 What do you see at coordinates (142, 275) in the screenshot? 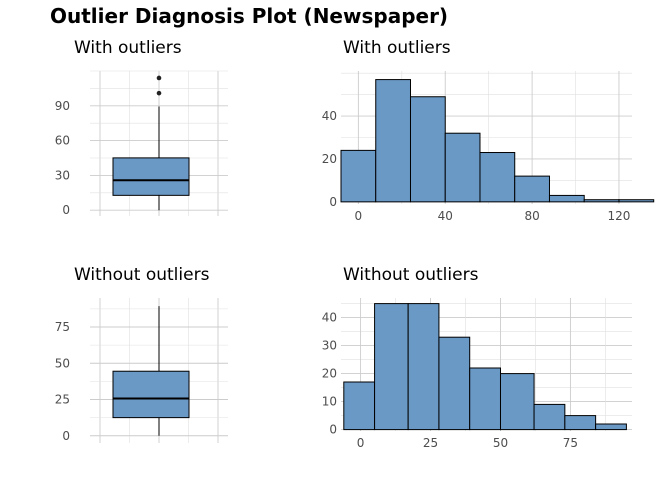
I see `panel-title-box-without-outliers: Without outliers` at bounding box center [142, 275].